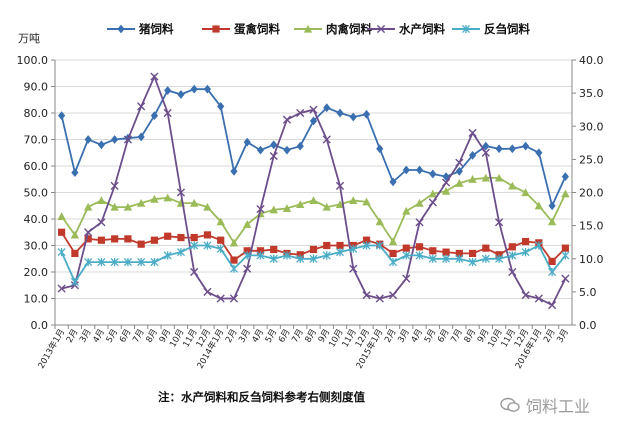 The image size is (626, 437). What do you see at coordinates (140, 29) in the screenshot?
I see `legend-item: 猪饲料` at bounding box center [140, 29].